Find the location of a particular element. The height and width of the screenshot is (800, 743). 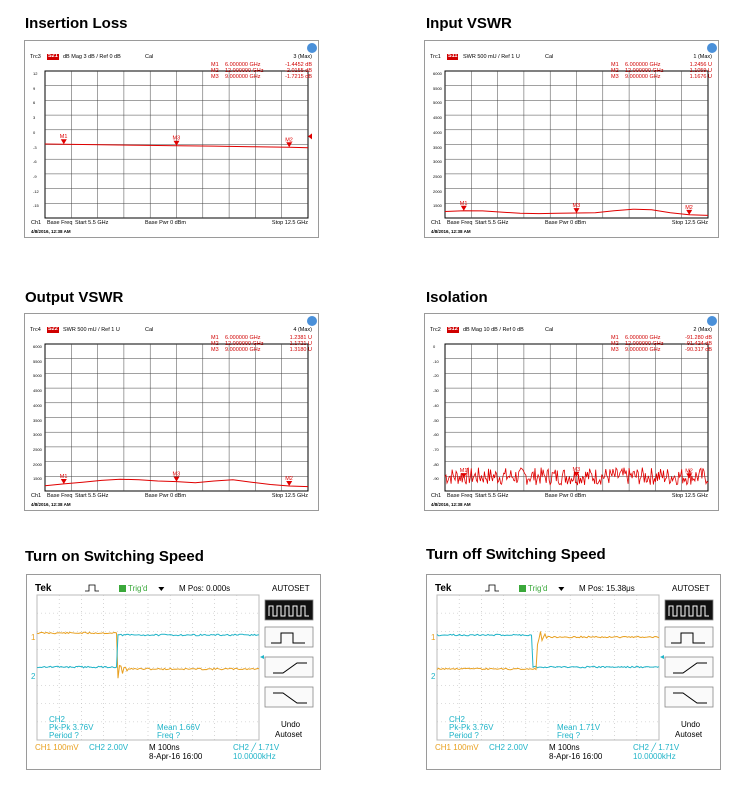

title-output-vswr: Output VSWR is located at coordinates (74, 297).